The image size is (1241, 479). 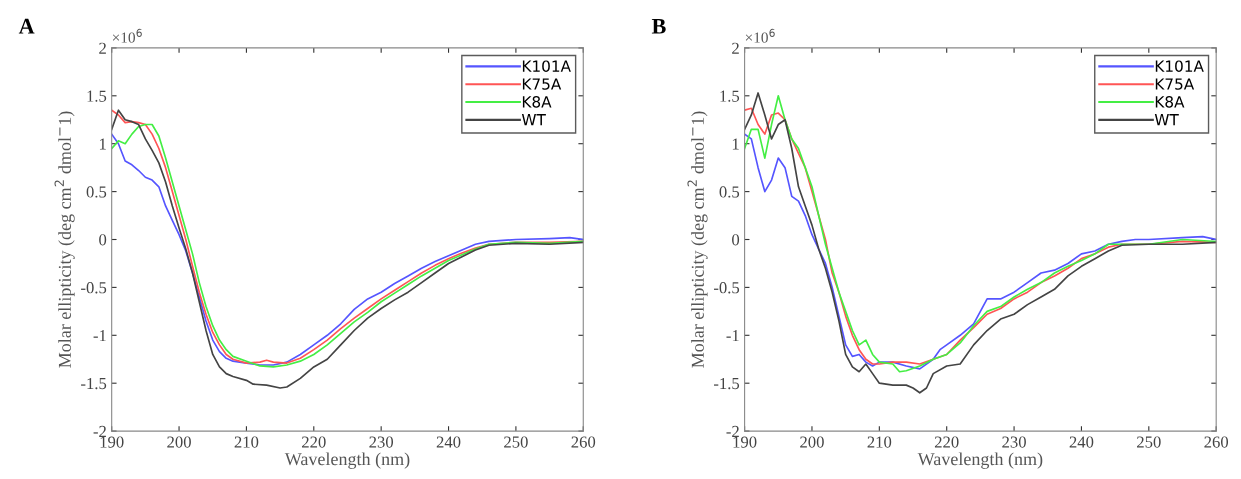 I want to click on chart-title: B, so click(x=658, y=26).